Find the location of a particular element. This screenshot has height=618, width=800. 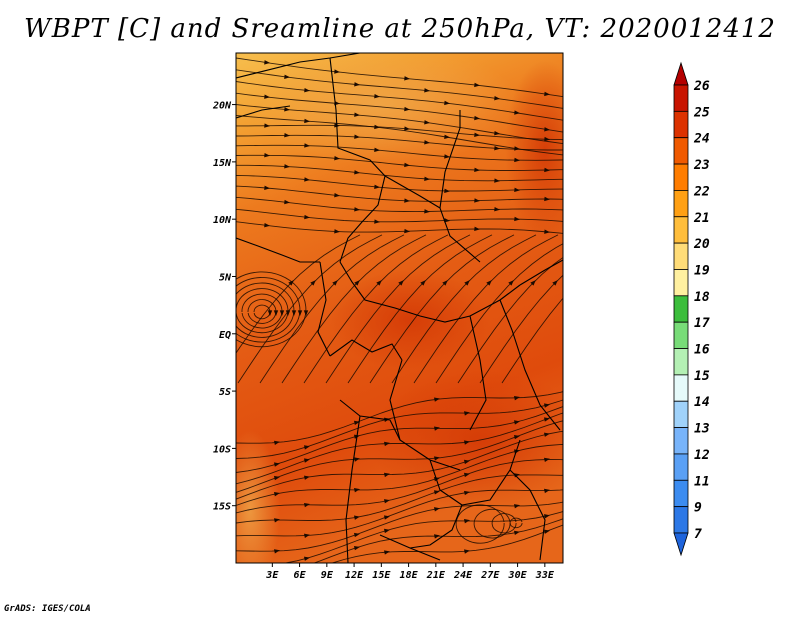

lon-tick-label: 18E is located at coordinates (409, 575).